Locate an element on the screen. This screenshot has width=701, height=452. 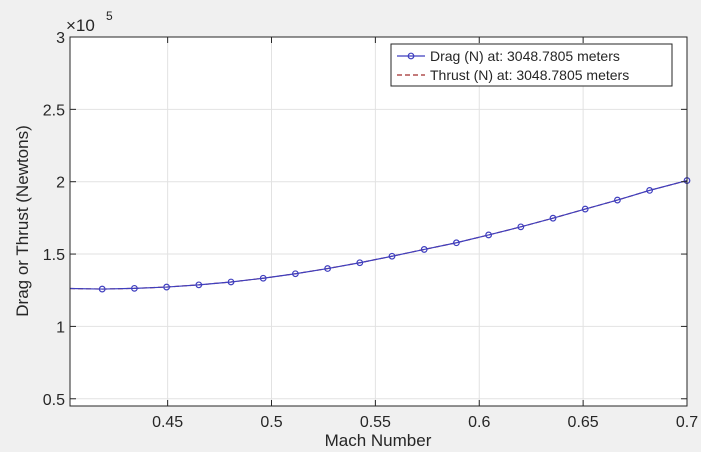
y-tick-label: 1 is located at coordinates (60, 327).